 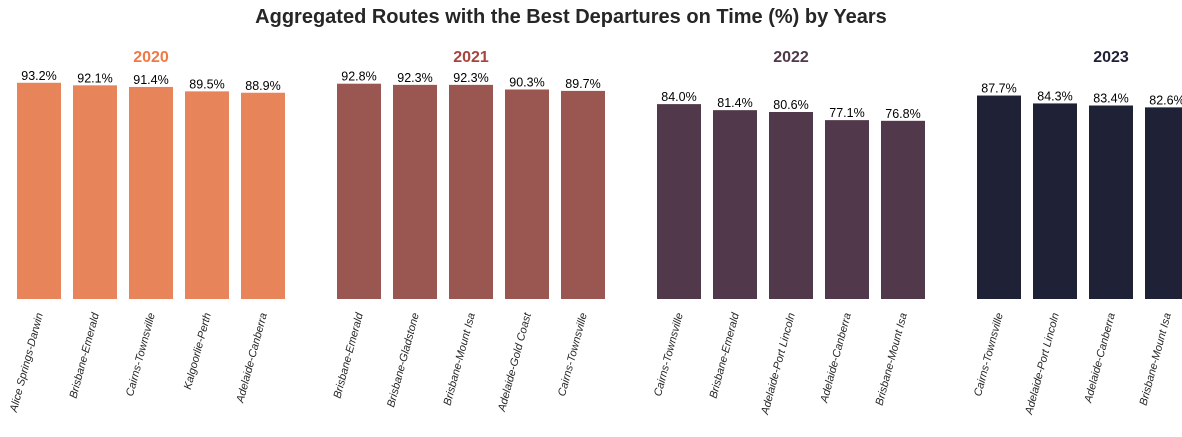 I want to click on tick-label-2023-2: Adelaide-Port Lincoln, so click(x=1042, y=364).